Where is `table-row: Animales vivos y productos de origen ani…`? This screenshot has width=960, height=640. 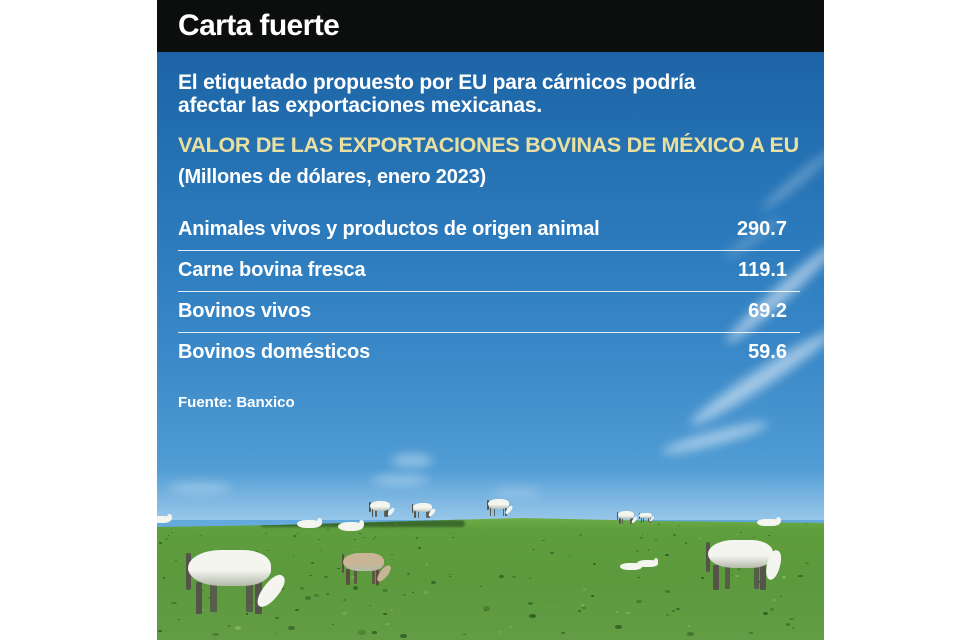
table-row: Animales vivos y productos de origen ani… is located at coordinates (489, 230).